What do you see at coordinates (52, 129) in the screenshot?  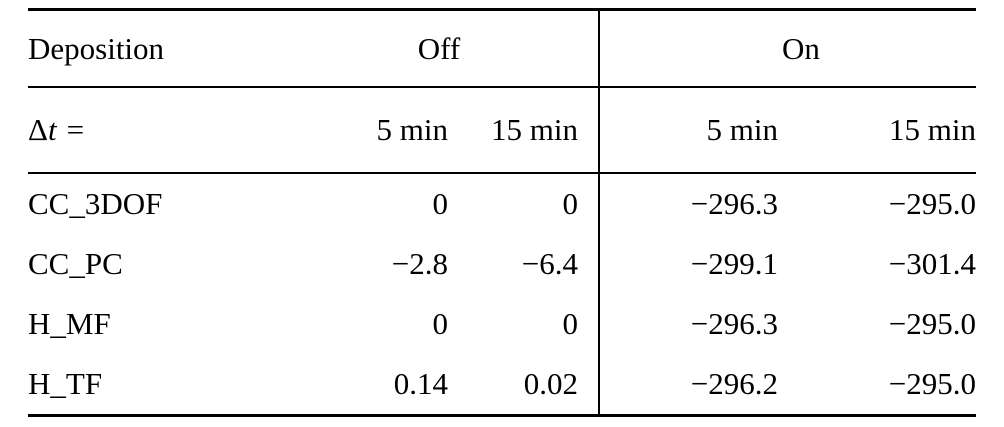 I see `time-variable: t` at bounding box center [52, 129].